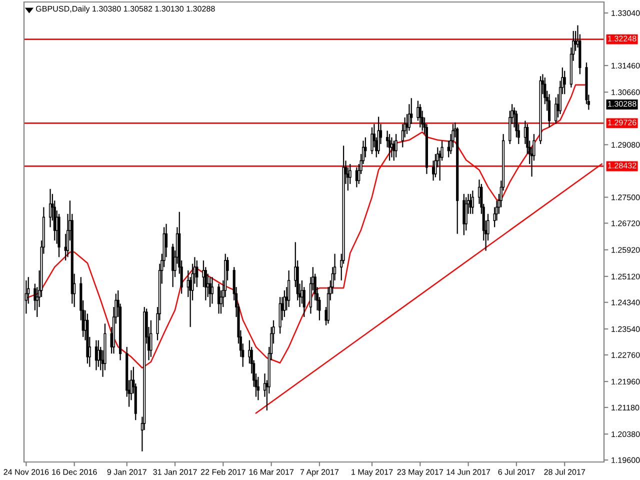  Describe the element at coordinates (626, 223) in the screenshot. I see `y-tick-label: 1.26720` at that location.